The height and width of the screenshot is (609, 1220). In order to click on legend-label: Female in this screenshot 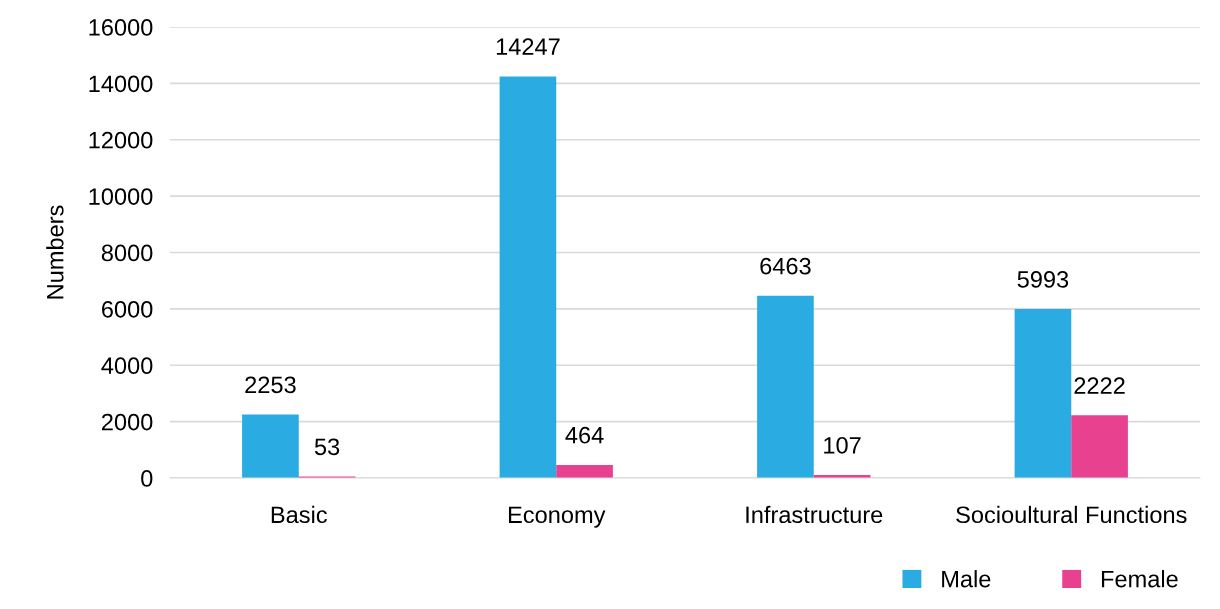, I will do `click(1139, 579)`.